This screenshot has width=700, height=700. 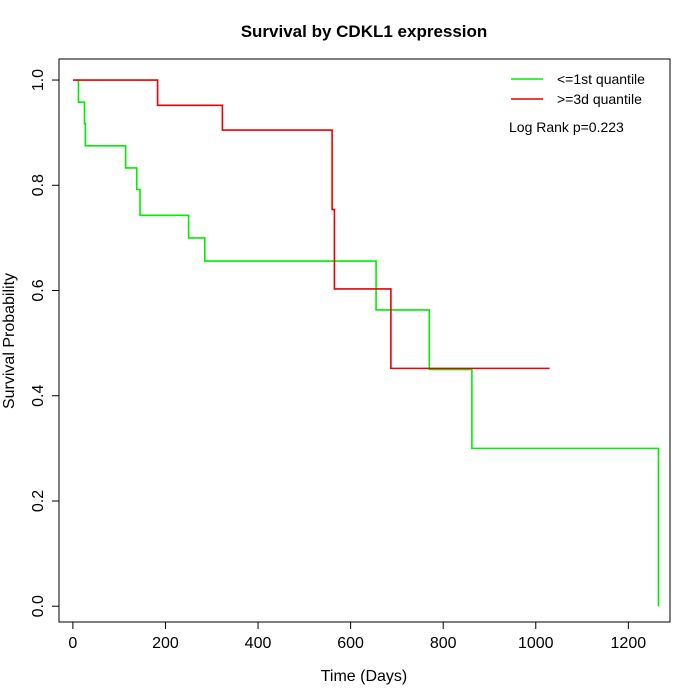 I want to click on y-axis-label: Survival Probability, so click(x=9, y=341).